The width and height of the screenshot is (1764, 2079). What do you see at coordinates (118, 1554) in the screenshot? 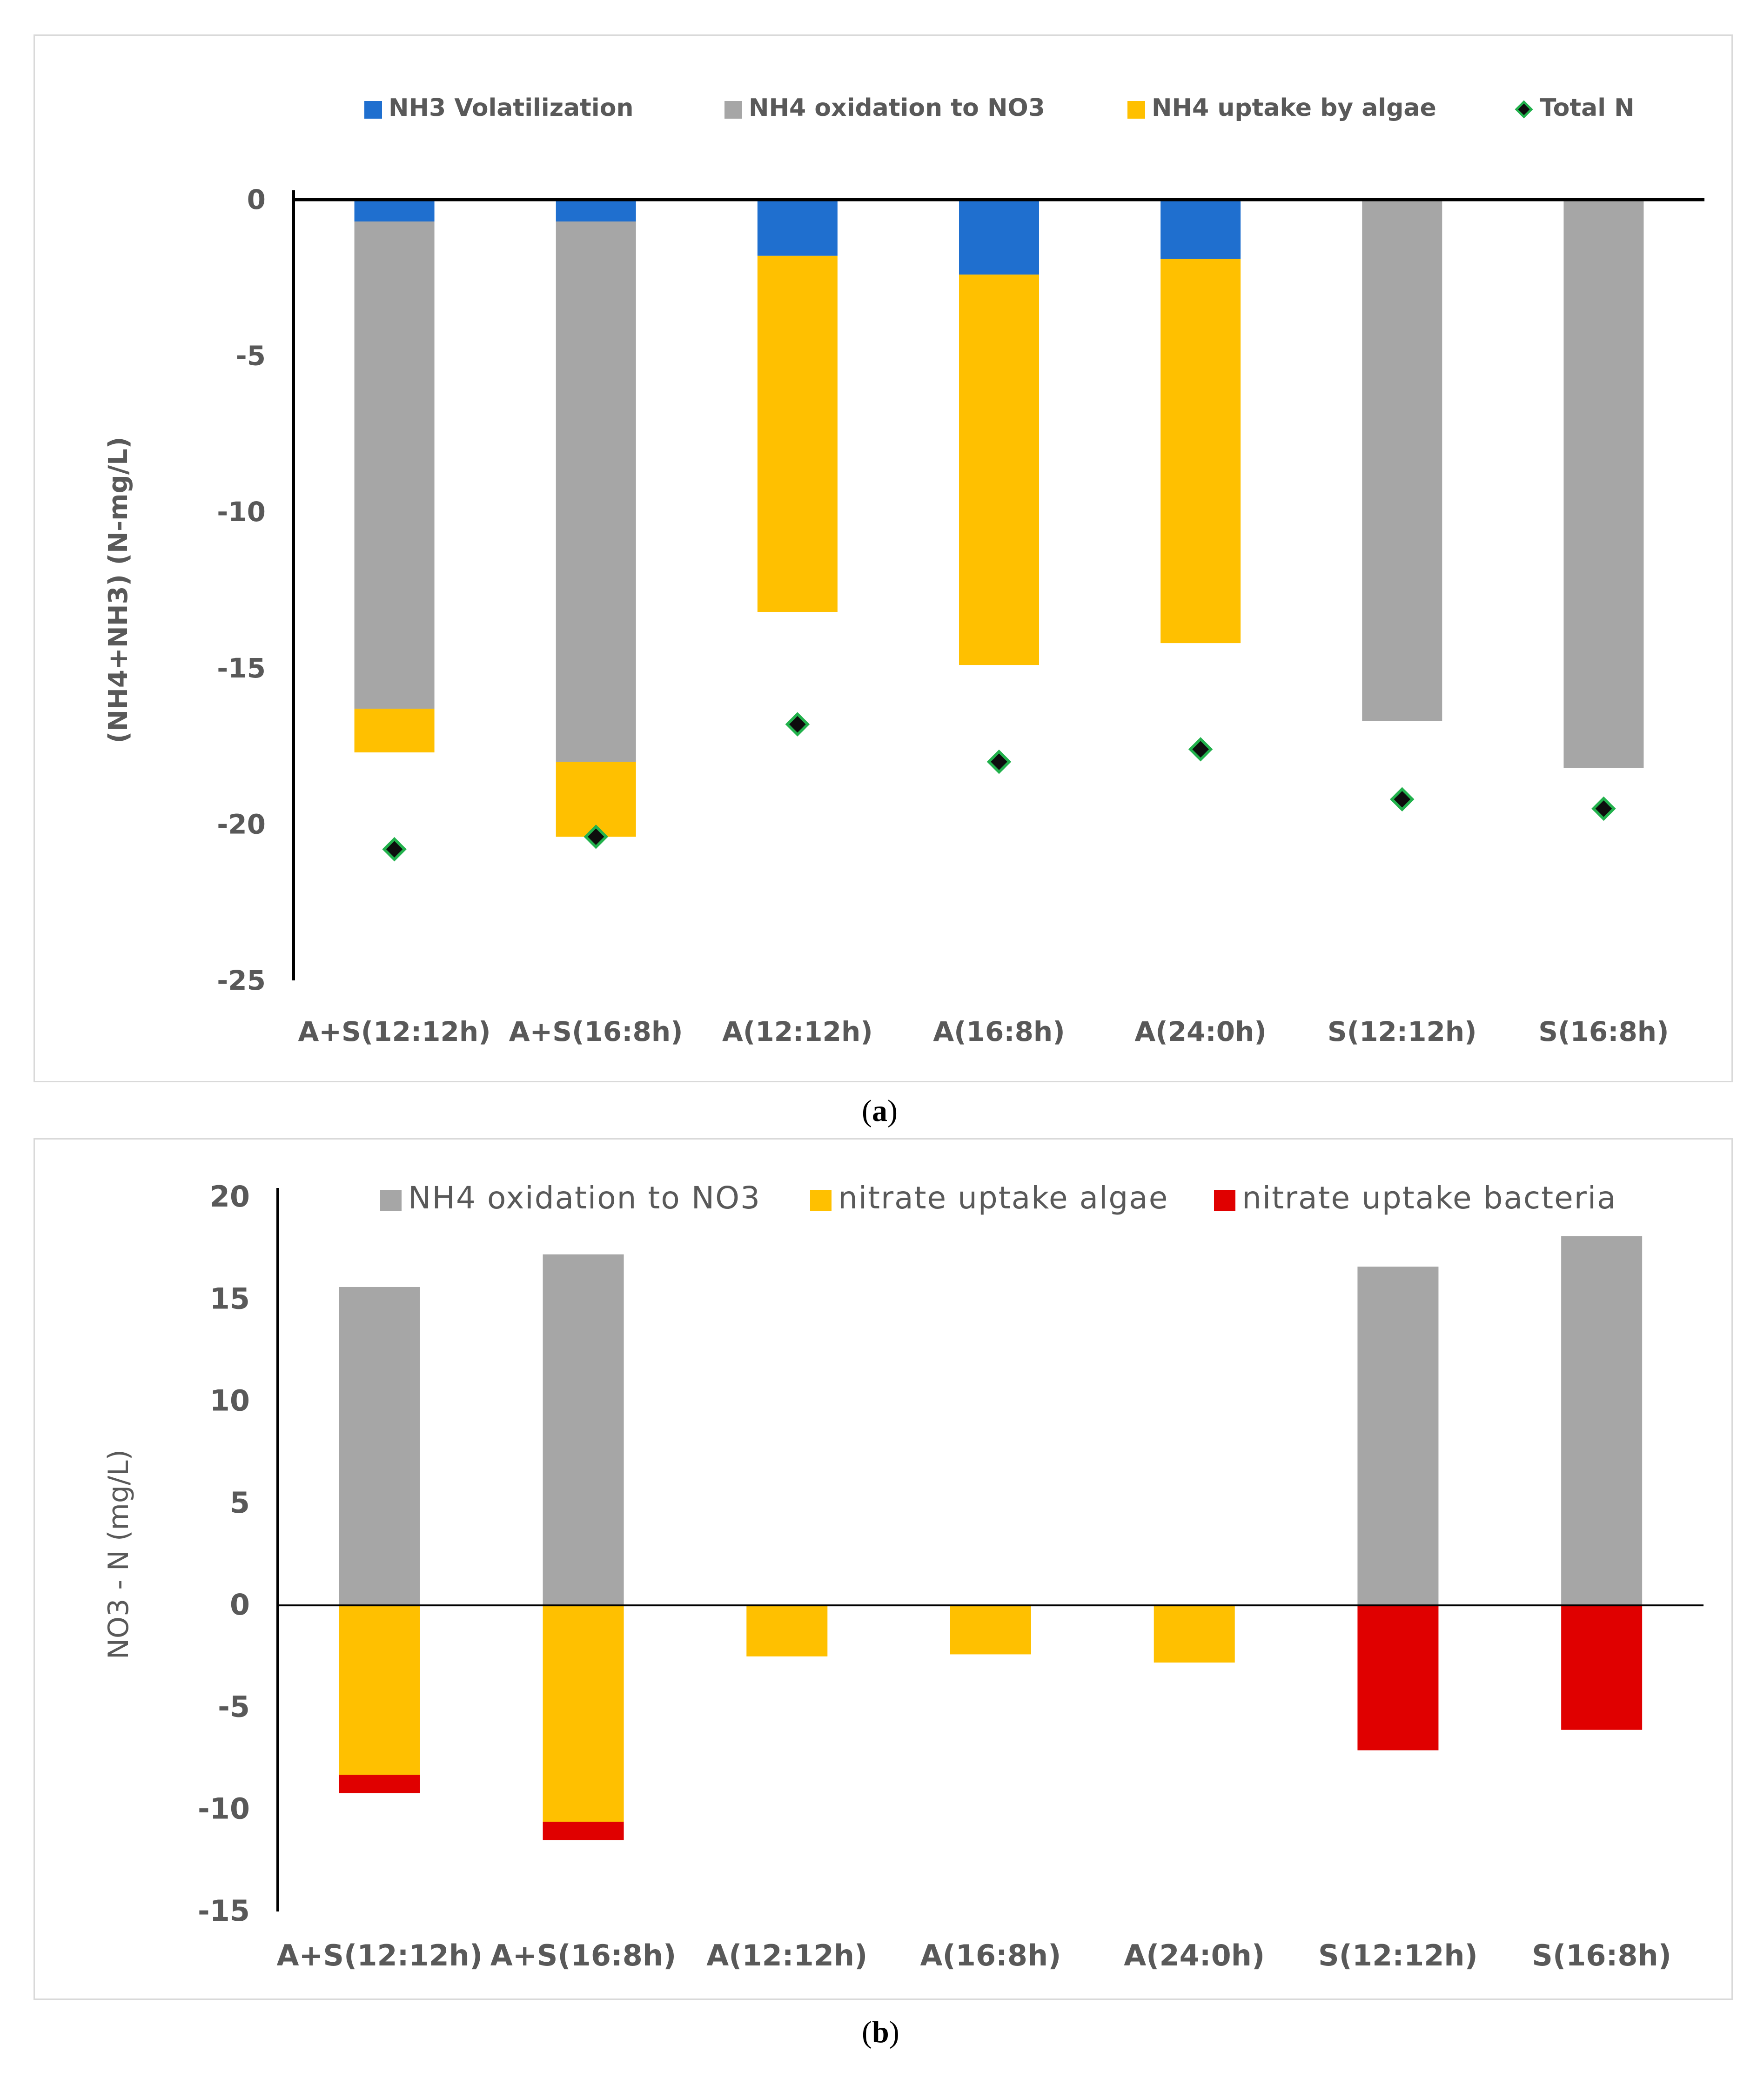
I see `y-axis-title: NO3 - N (mg/L)` at bounding box center [118, 1554].